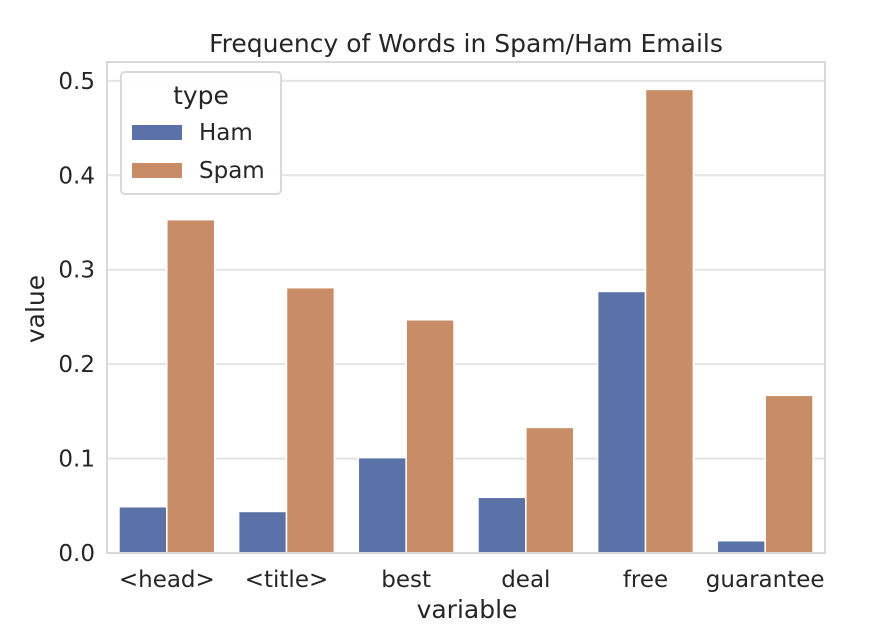 This screenshot has width=878, height=642. What do you see at coordinates (76, 82) in the screenshot?
I see `y-tick-label: 0.5` at bounding box center [76, 82].